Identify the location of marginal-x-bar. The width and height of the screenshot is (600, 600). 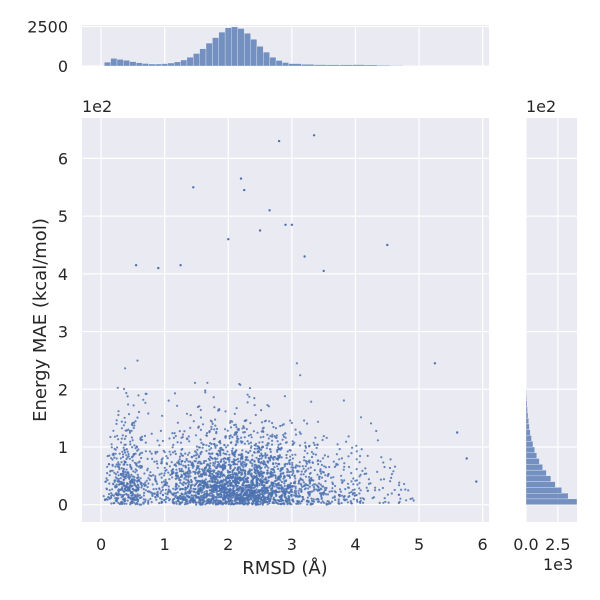
(120, 63).